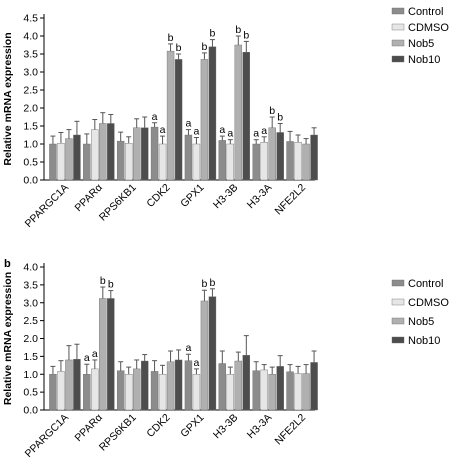  What do you see at coordinates (118, 203) in the screenshot?
I see `x-category-label: RPS6KB1` at bounding box center [118, 203].